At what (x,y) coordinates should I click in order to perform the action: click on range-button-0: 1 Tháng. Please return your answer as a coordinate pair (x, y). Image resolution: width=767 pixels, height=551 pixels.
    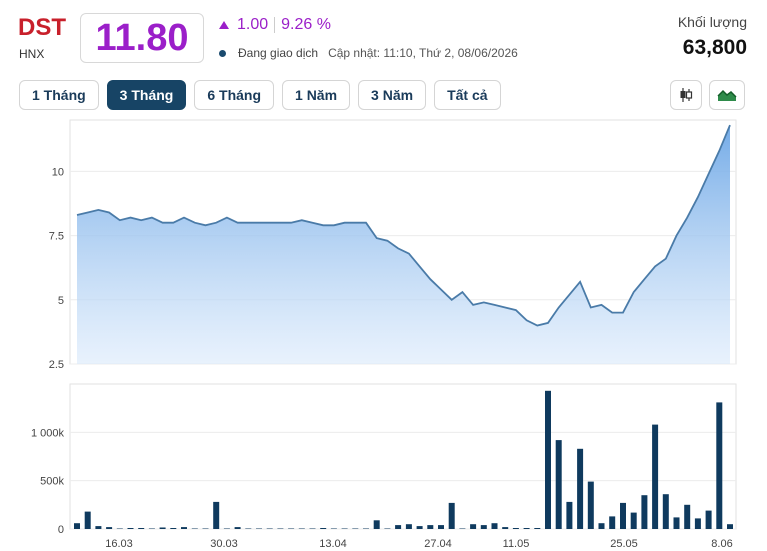
    Looking at the image, I should click on (59, 95).